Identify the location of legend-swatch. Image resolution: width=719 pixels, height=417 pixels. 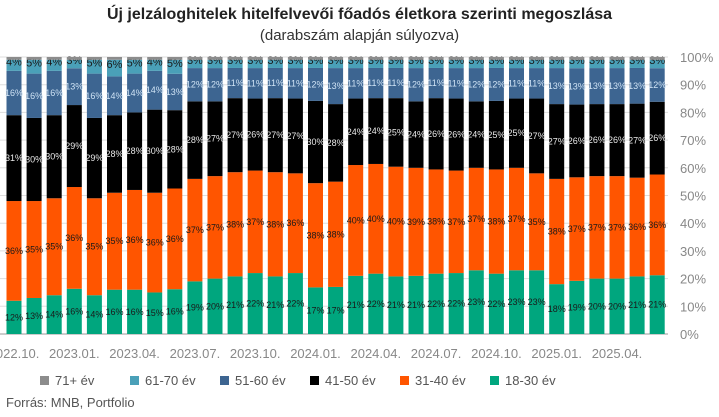
(134, 380).